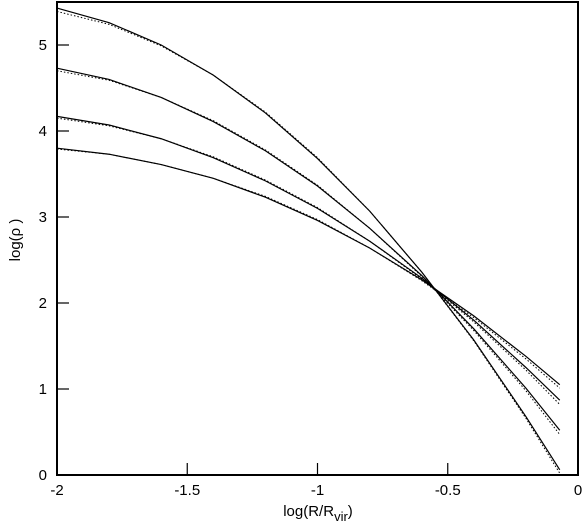 The image size is (582, 522). What do you see at coordinates (43, 217) in the screenshot?
I see `y-tick-label: 3` at bounding box center [43, 217].